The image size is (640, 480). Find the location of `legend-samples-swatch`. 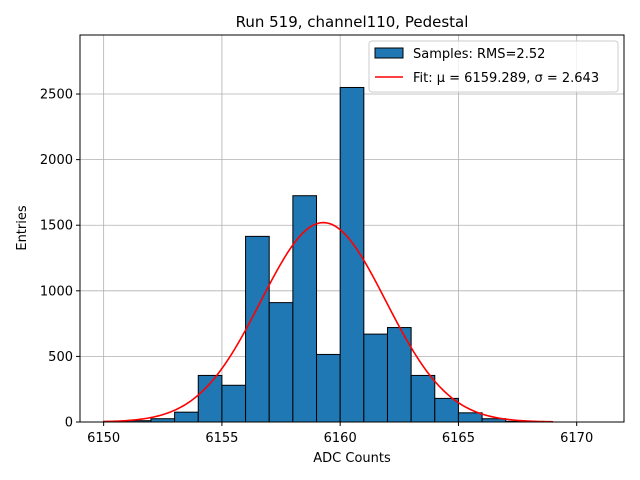

legend-samples-swatch is located at coordinates (389, 53).